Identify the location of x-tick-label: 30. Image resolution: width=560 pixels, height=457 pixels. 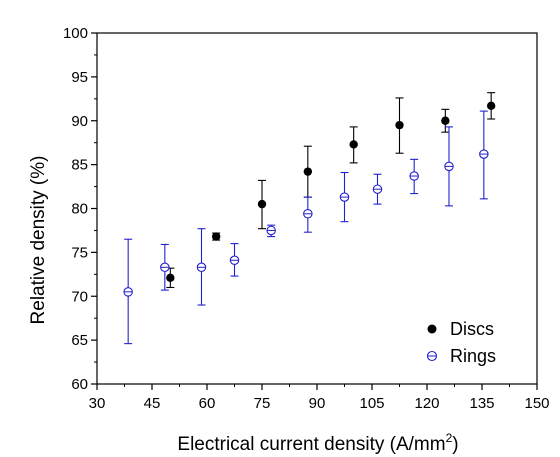
(97, 403).